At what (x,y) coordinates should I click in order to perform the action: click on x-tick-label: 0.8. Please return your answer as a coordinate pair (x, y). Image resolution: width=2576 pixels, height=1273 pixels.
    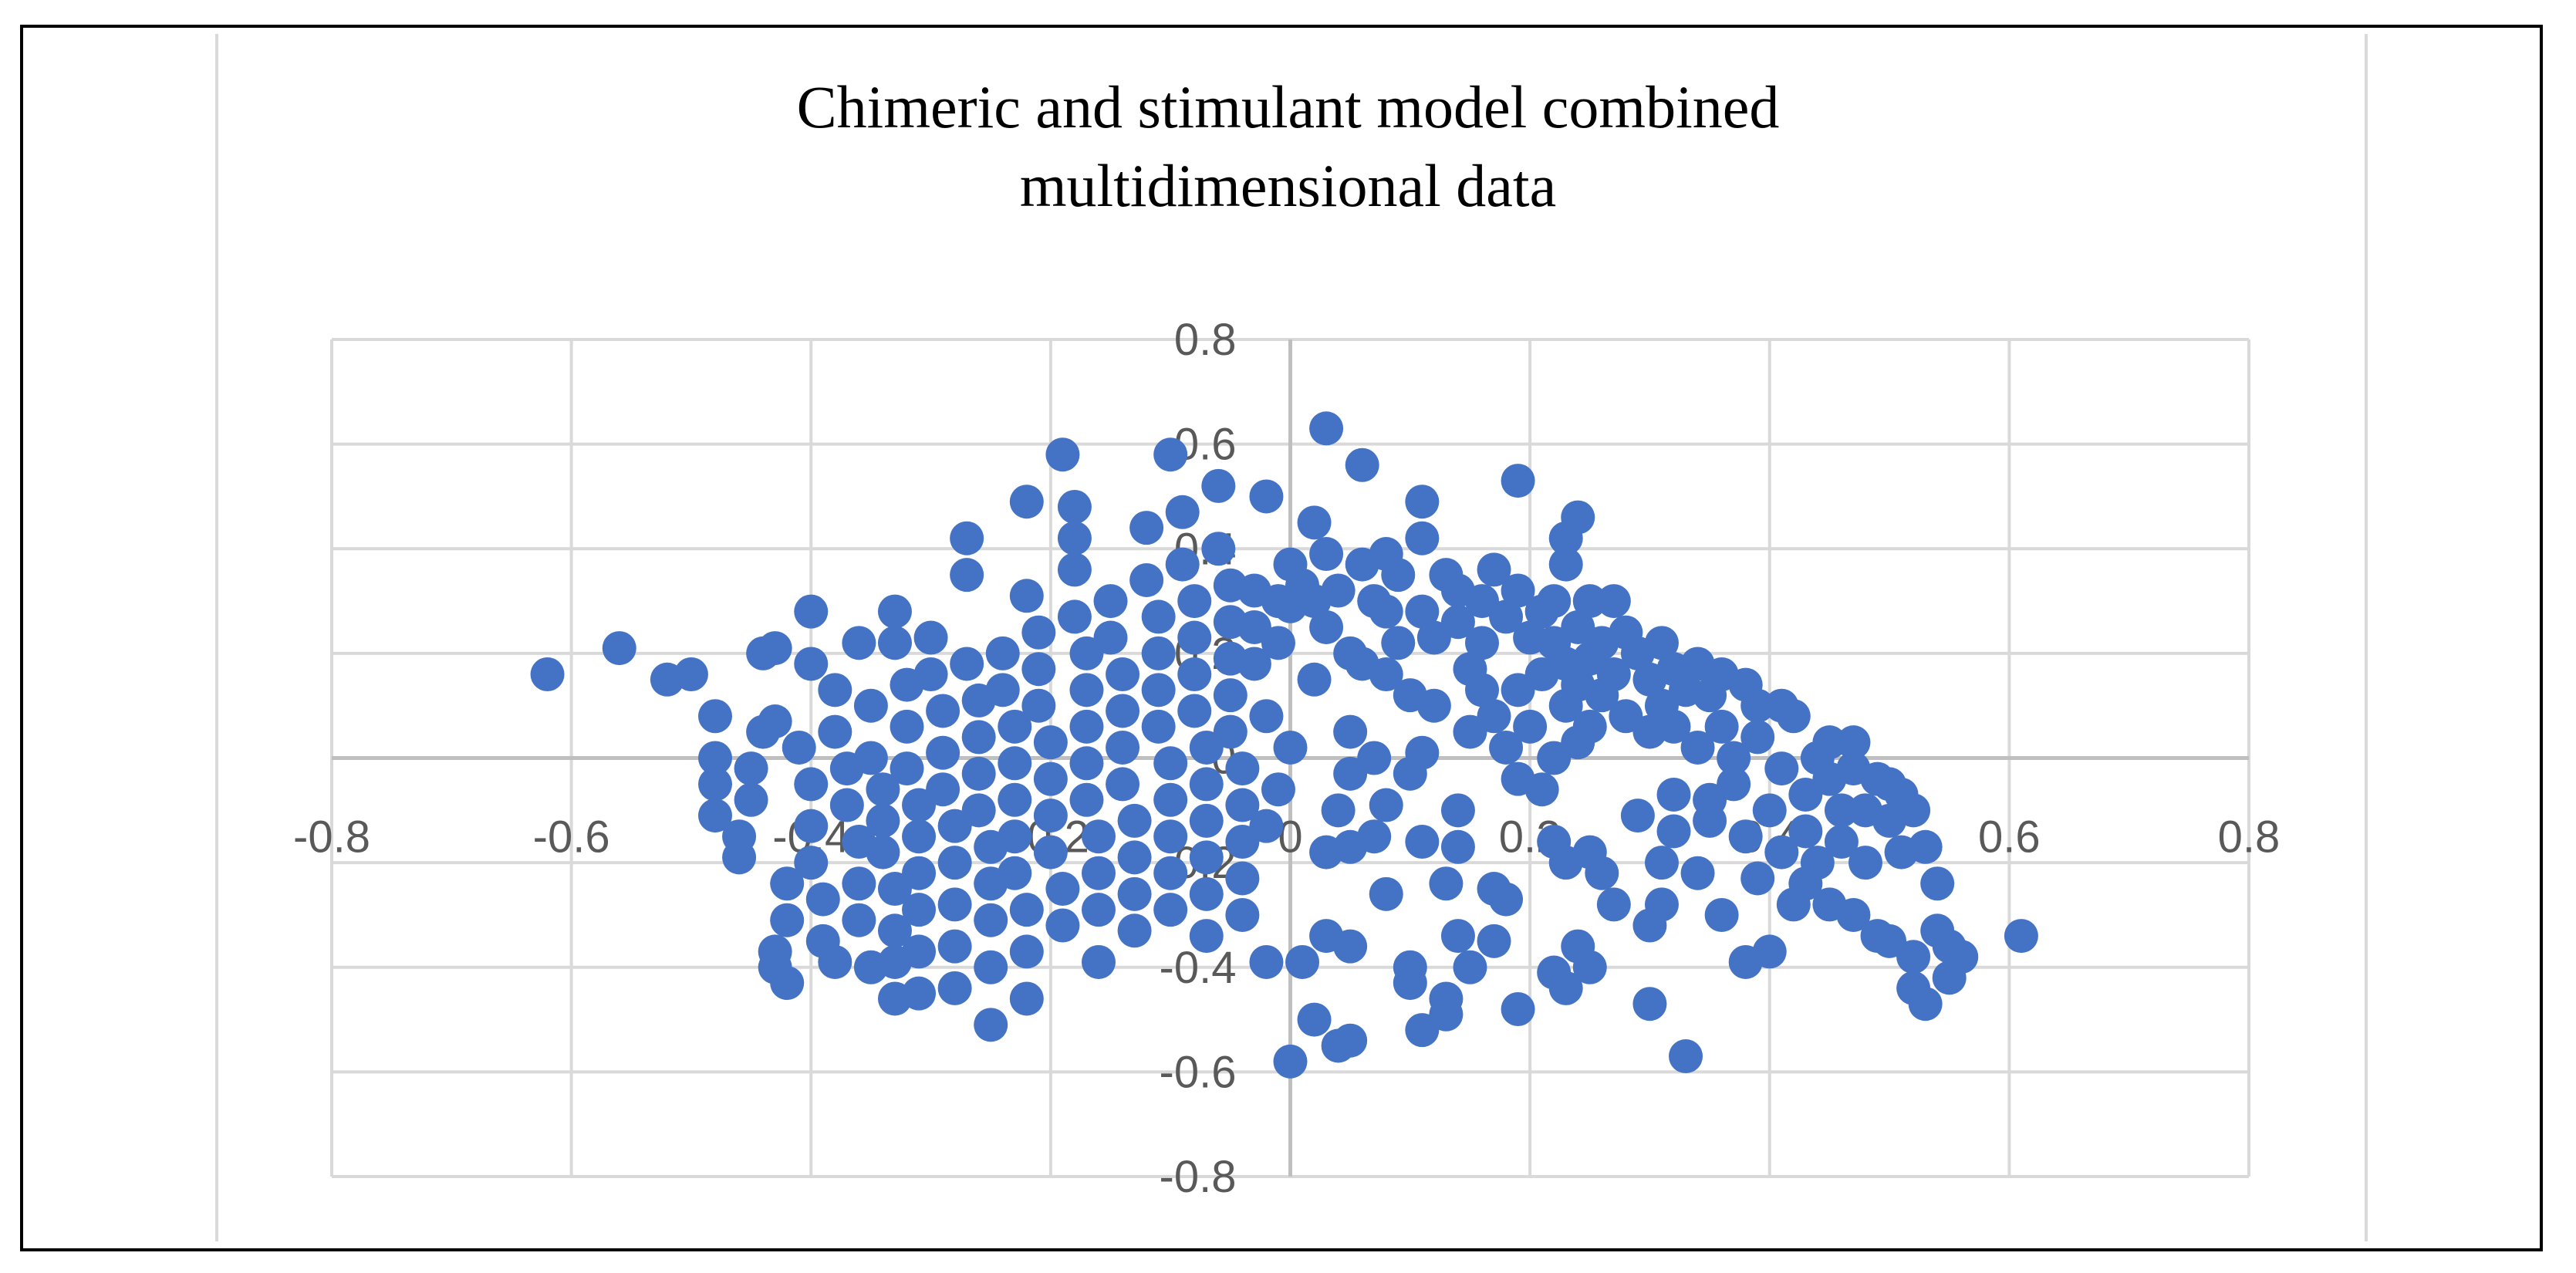
    Looking at the image, I should click on (2249, 837).